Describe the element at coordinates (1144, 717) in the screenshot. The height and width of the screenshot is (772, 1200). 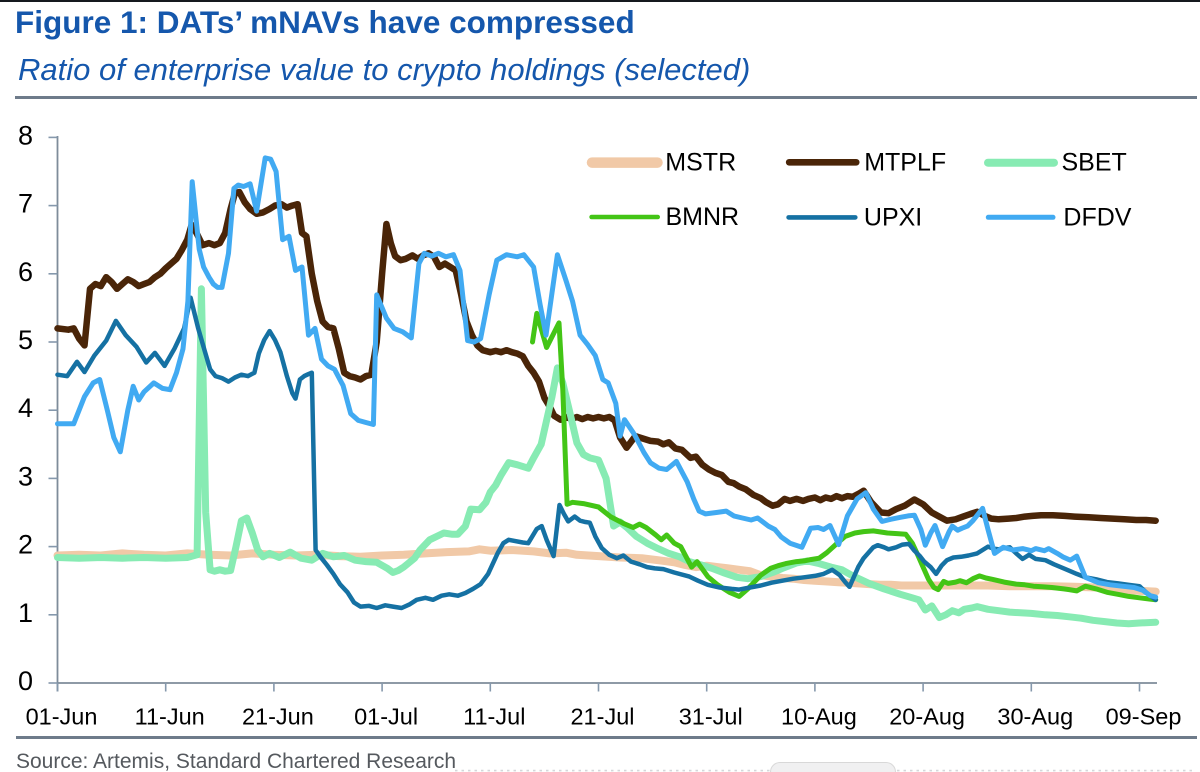
I see `svg-text: 09-Sep` at that location.